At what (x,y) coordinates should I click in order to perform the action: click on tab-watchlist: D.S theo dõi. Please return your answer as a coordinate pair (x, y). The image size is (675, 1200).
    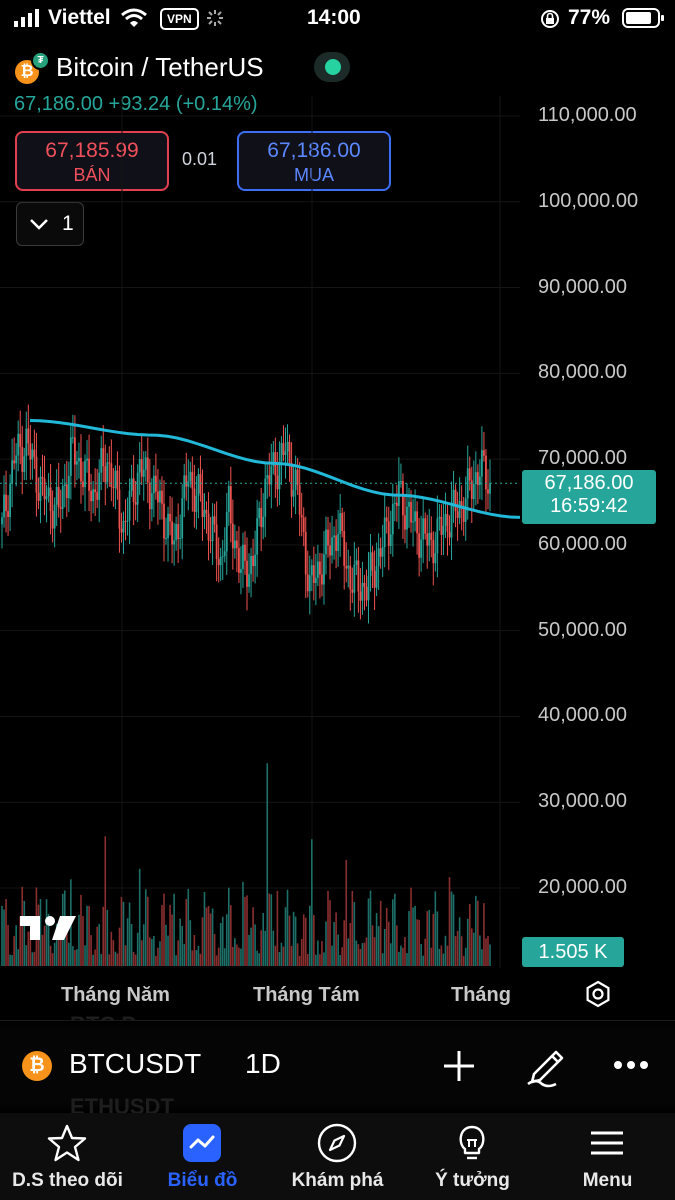
    Looking at the image, I should click on (67, 1156).